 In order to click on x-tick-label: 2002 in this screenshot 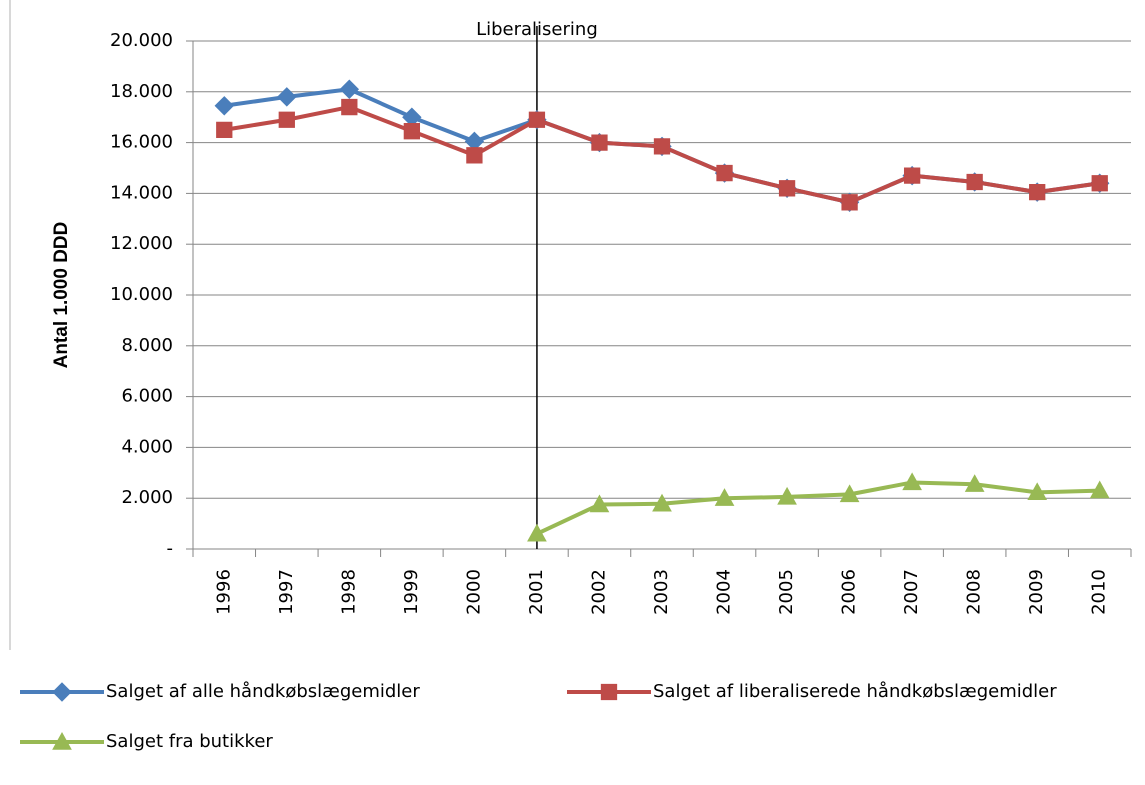, I will do `click(598, 592)`.